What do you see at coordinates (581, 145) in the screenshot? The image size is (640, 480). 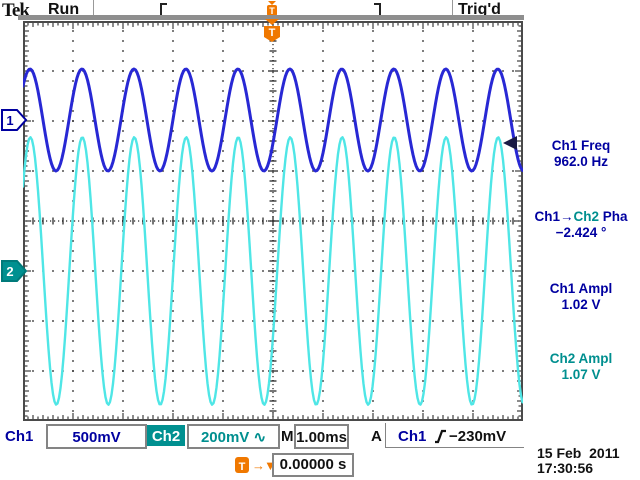 I see `measurement-label: Ch1 Freq` at bounding box center [581, 145].